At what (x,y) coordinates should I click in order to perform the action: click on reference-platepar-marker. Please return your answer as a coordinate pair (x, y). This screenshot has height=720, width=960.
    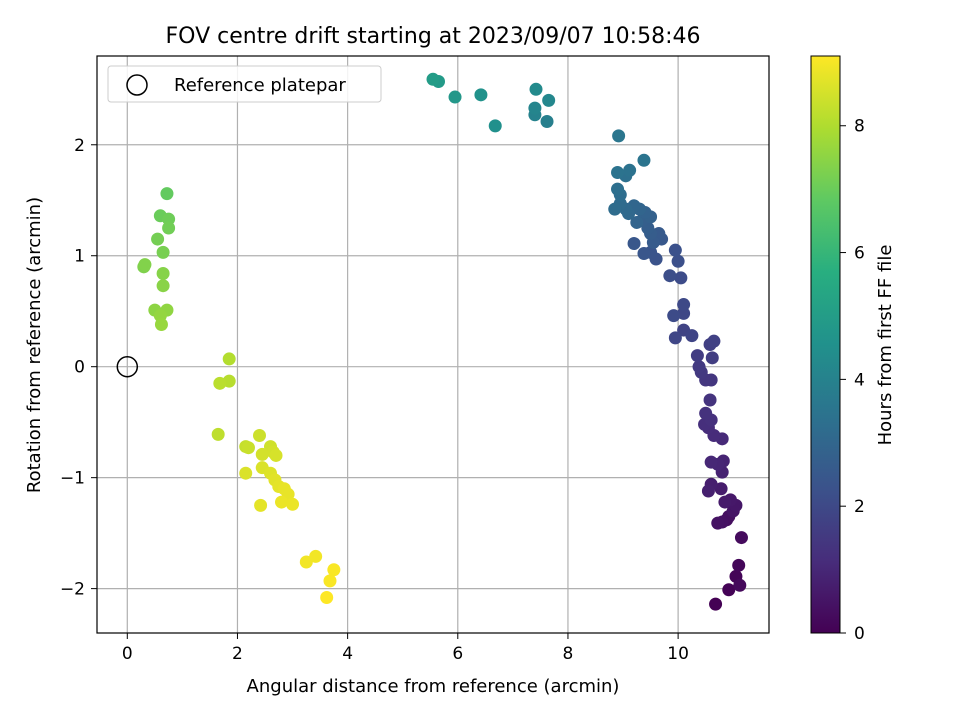
    Looking at the image, I should click on (127, 366).